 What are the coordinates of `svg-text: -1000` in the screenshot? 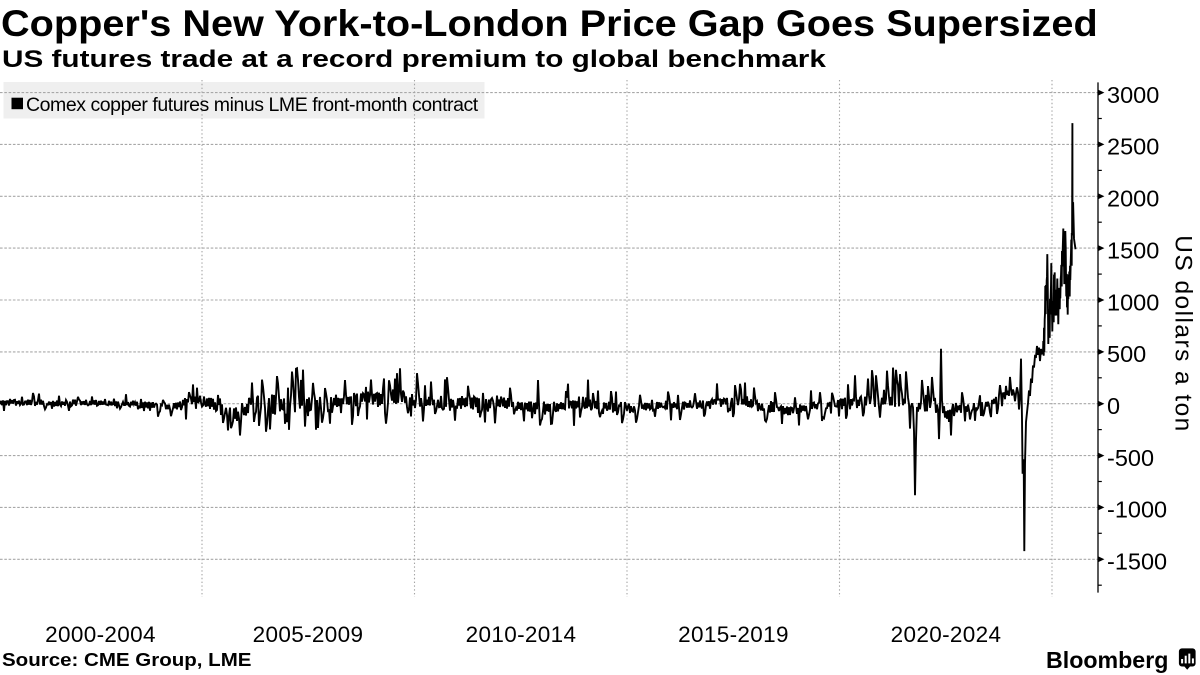 It's located at (1137, 510).